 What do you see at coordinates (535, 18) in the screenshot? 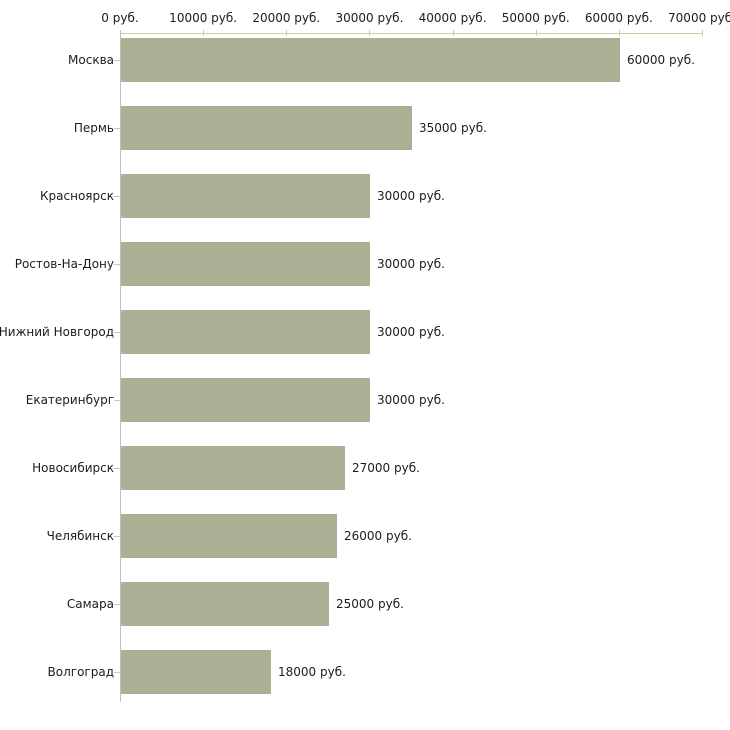
I see `x-axis-tick-label: 50000 руб.` at bounding box center [535, 18].